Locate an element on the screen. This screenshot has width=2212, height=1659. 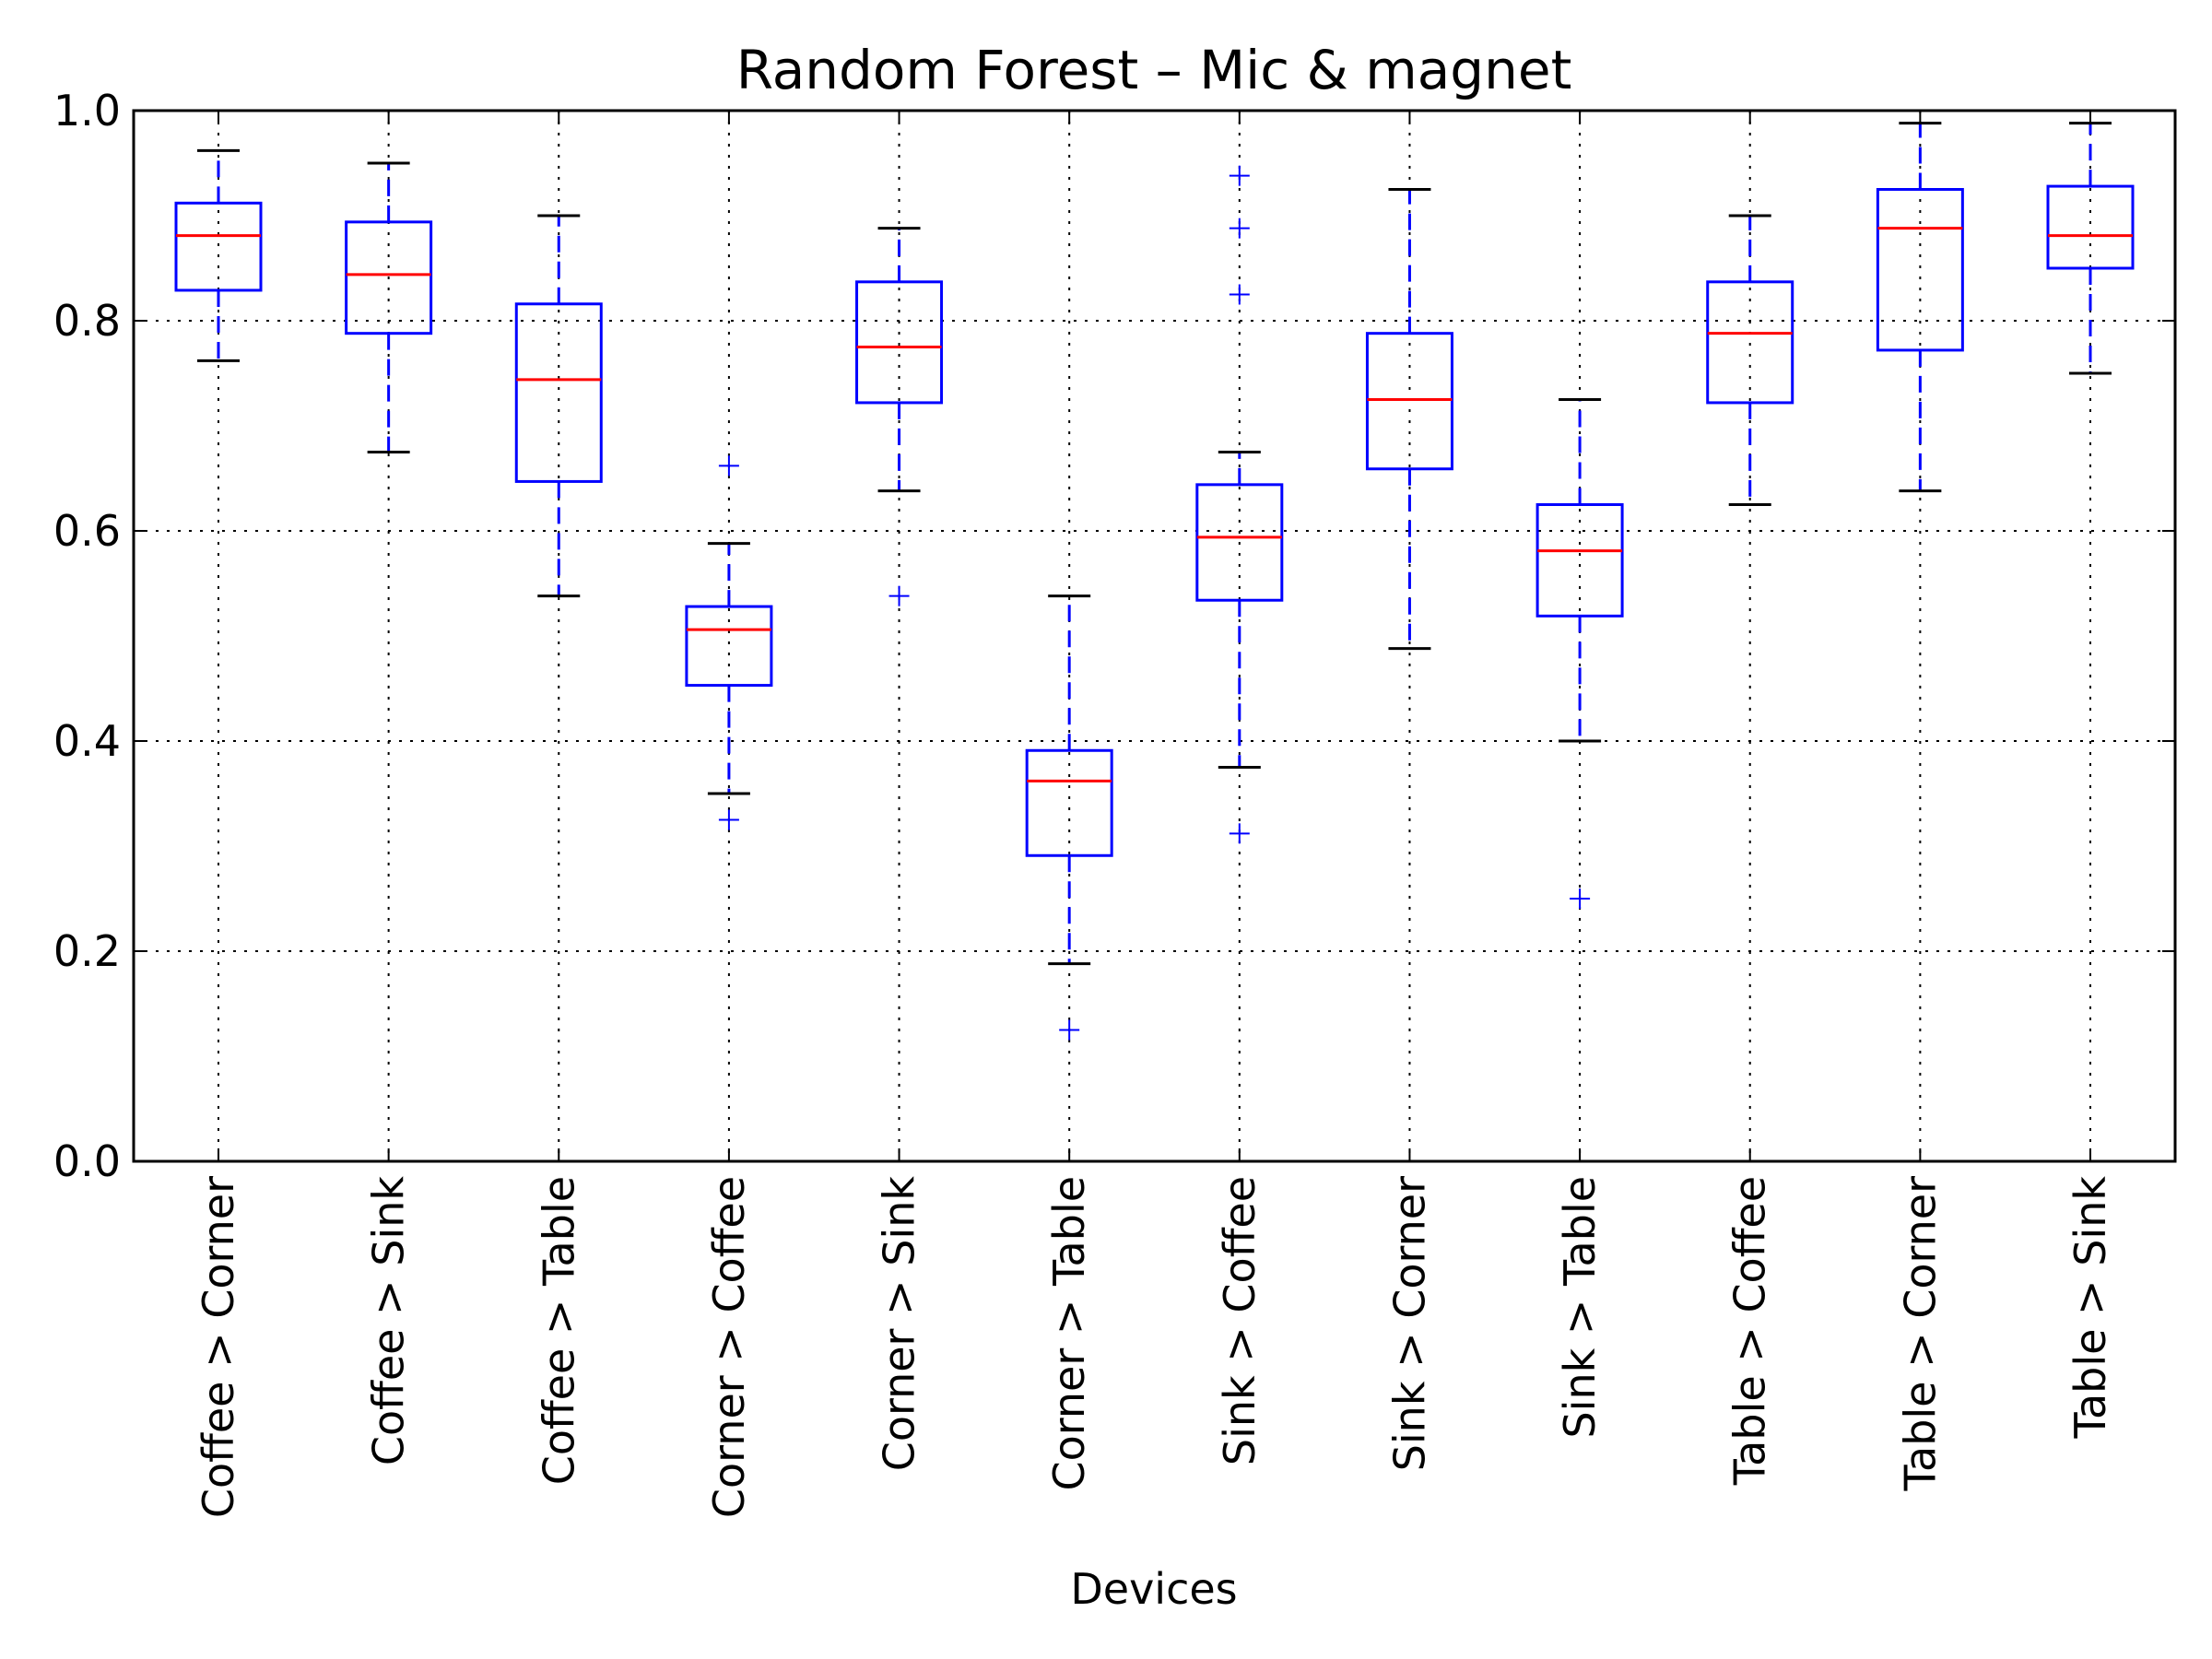
x-tick-label: Sink > Coffee is located at coordinates (1240, 1320).